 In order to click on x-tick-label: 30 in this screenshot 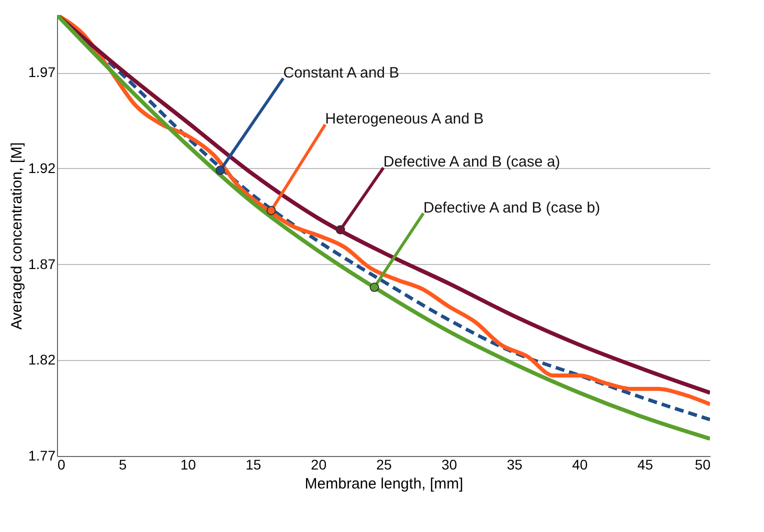, I will do `click(450, 464)`.